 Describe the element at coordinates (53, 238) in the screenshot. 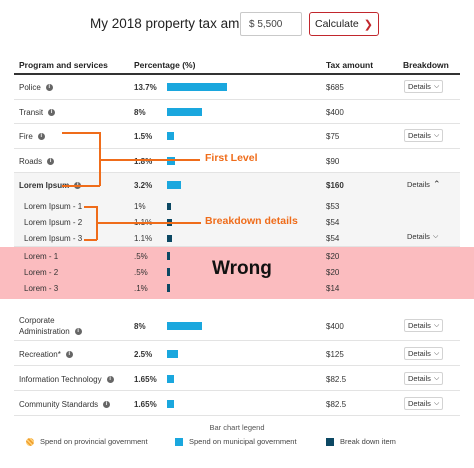

I see `sub-item-name: Lorem Ipsum - 3` at that location.